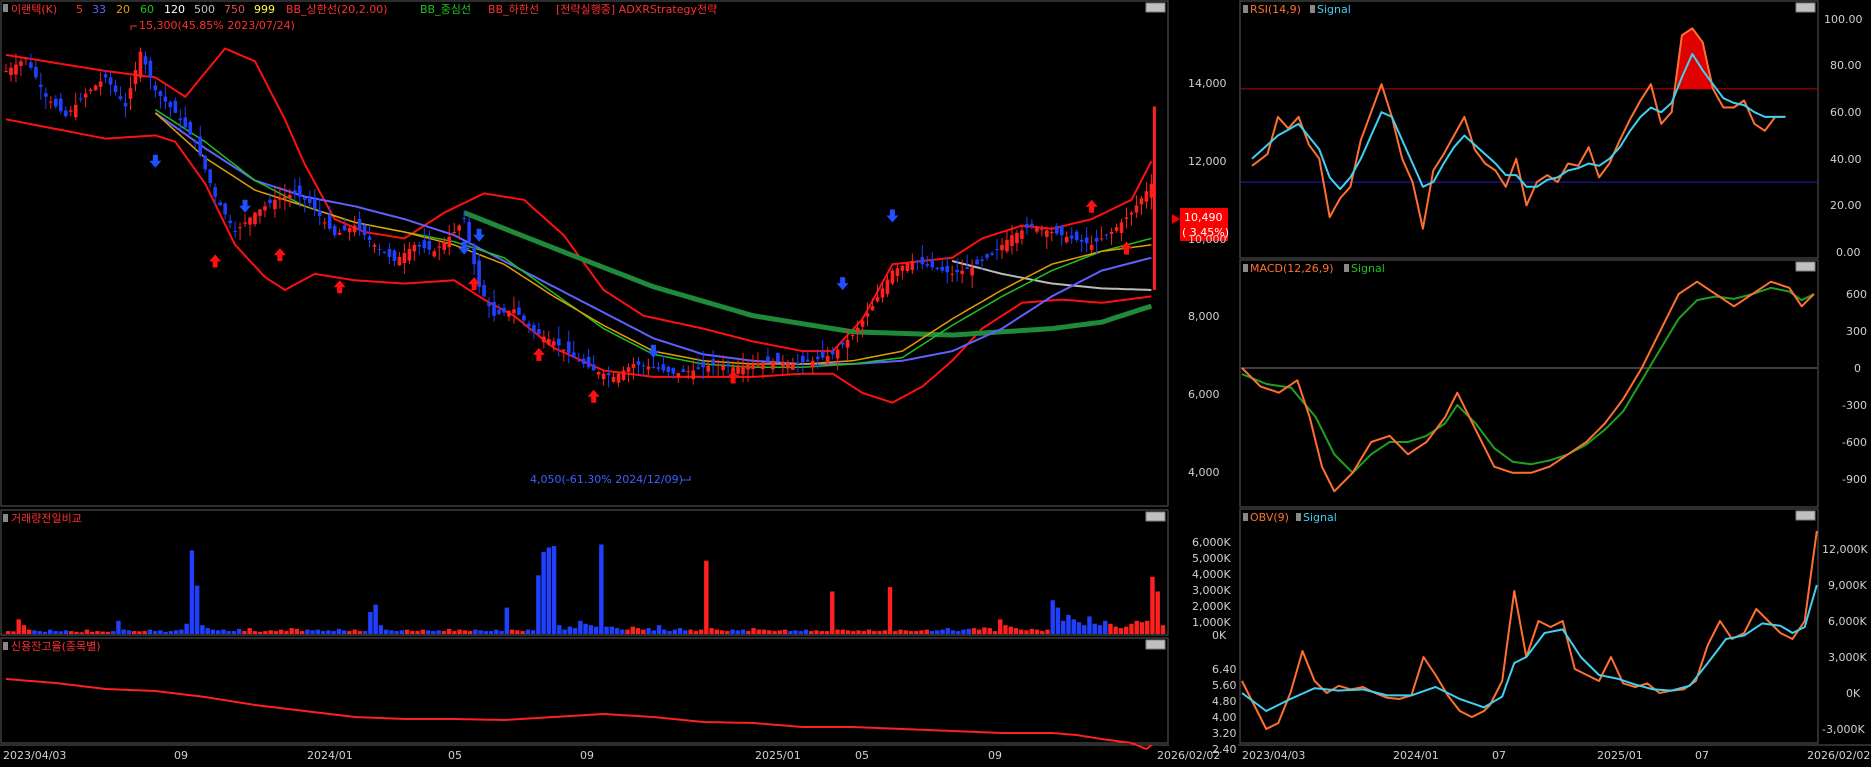 Image resolution: width=1871 pixels, height=767 pixels. Describe the element at coordinates (1051, 275) in the screenshot. I see `ma120-line` at that location.